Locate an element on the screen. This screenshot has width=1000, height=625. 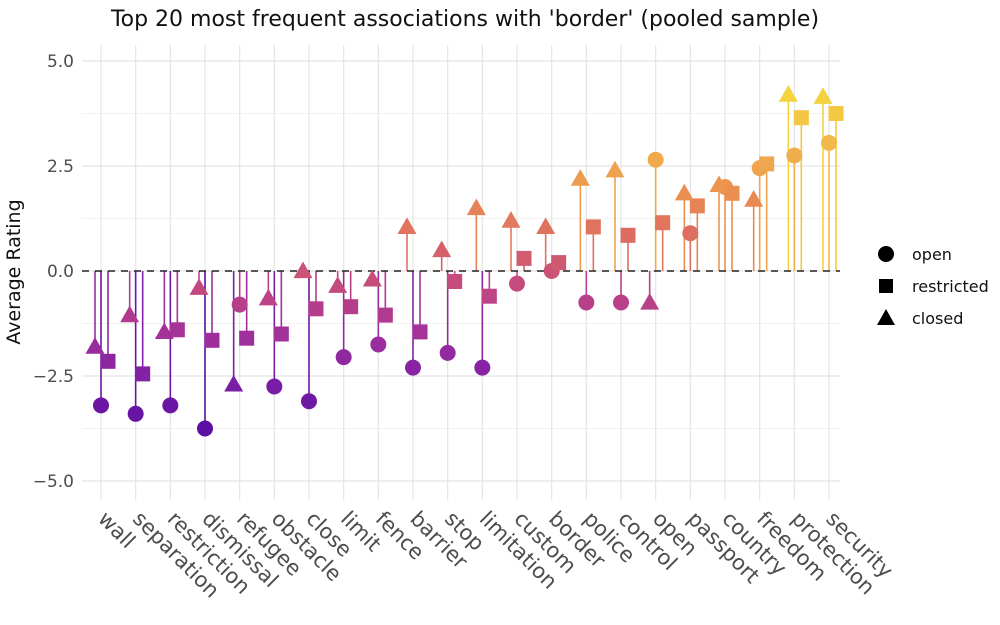
legend: open restricted closed is located at coordinates (933, 286).